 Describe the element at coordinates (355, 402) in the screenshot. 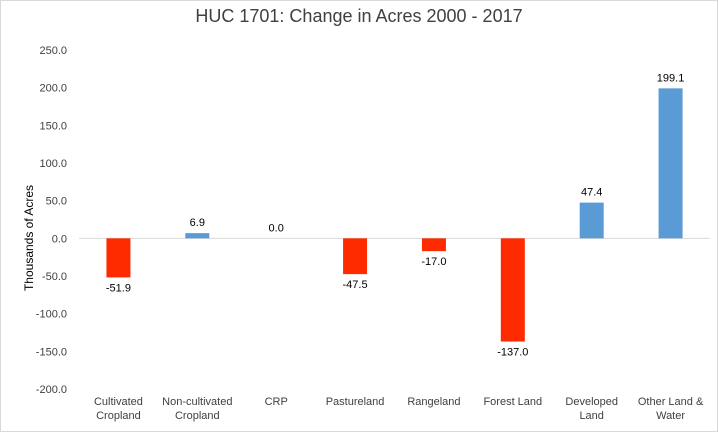

I see `x-tick-label: Pastureland` at that location.